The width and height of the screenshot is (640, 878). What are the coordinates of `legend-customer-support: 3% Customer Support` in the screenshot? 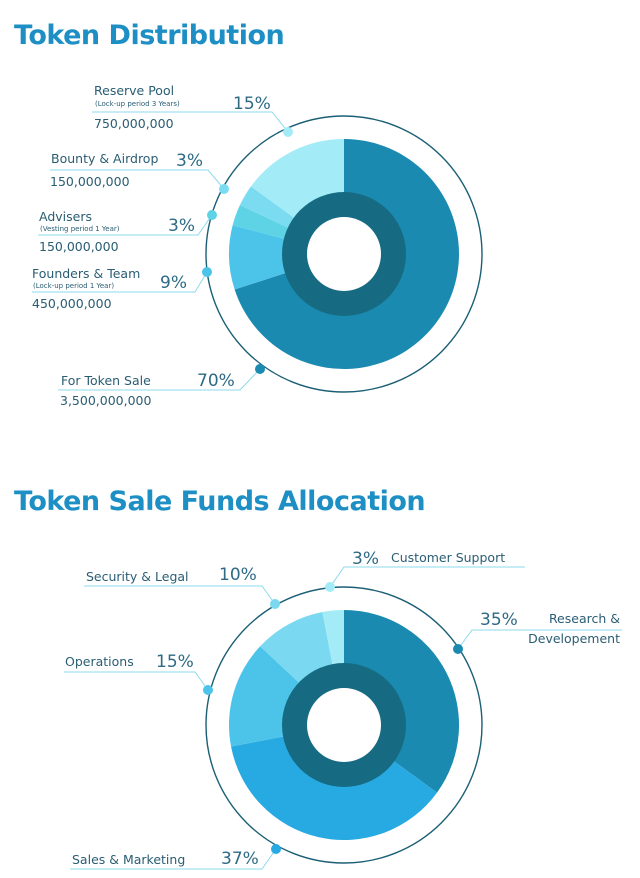 It's located at (425, 570).